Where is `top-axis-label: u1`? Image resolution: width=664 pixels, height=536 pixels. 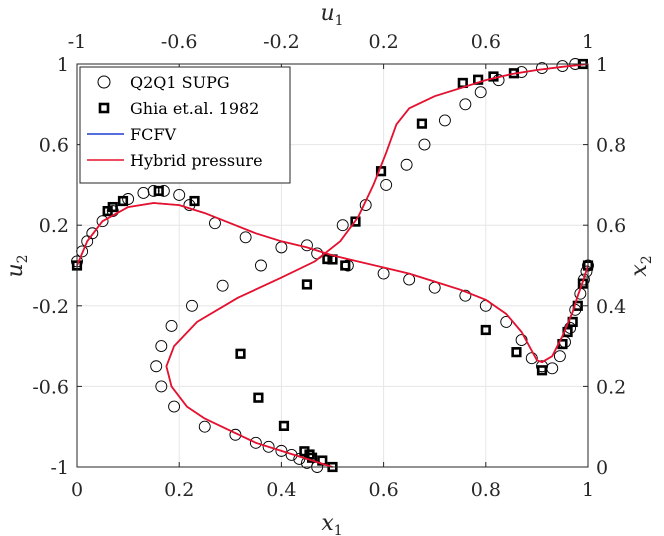 top-axis-label: u1 is located at coordinates (331, 15).